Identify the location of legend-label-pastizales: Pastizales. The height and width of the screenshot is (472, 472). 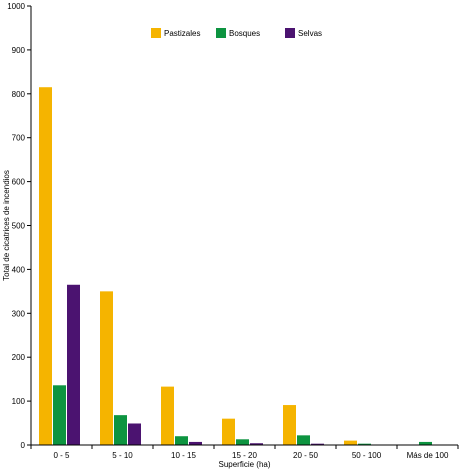
(182, 33).